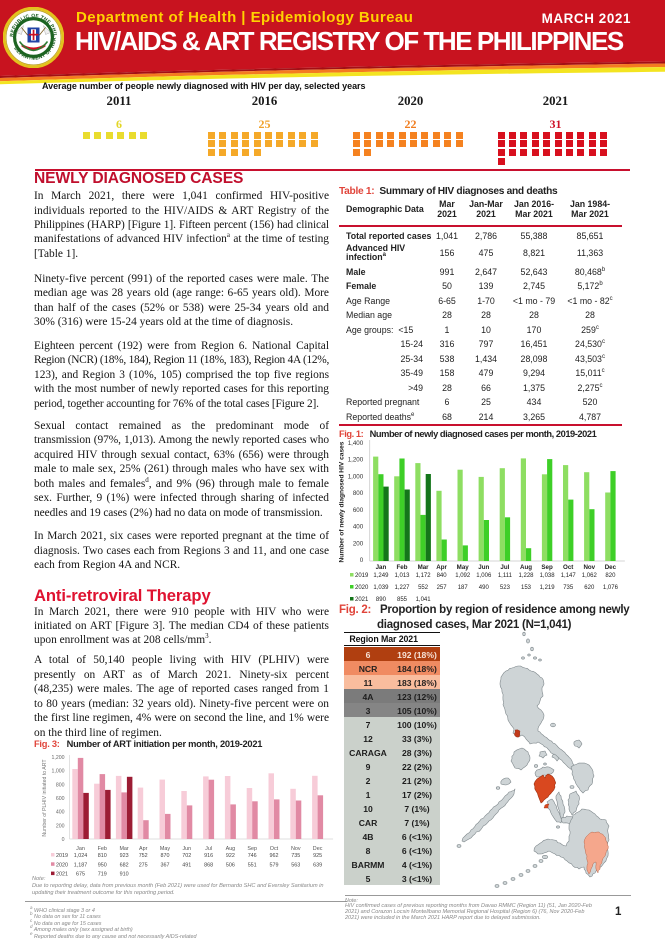 Image resolution: width=665 pixels, height=940 pixels. I want to click on svg-text: 719, so click(102, 875).